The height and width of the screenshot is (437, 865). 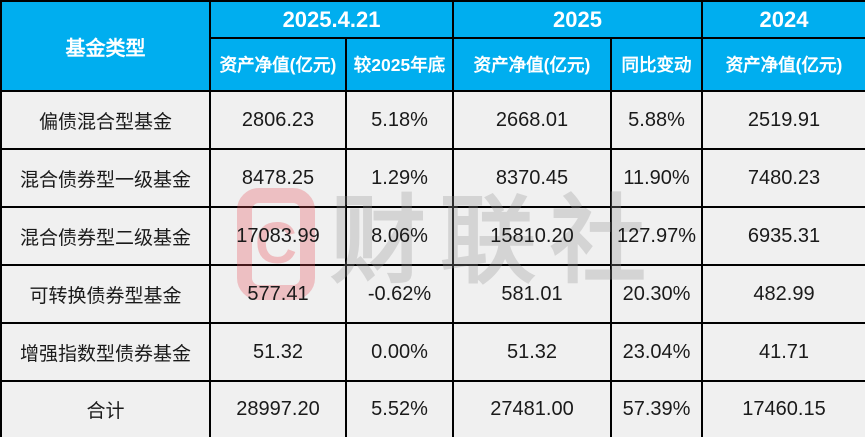 I want to click on header-sub-row: 资产净值(亿元) 较2025年底 资产净值(亿元) 同比变动 资产净值(亿元), so click(x=433, y=64).